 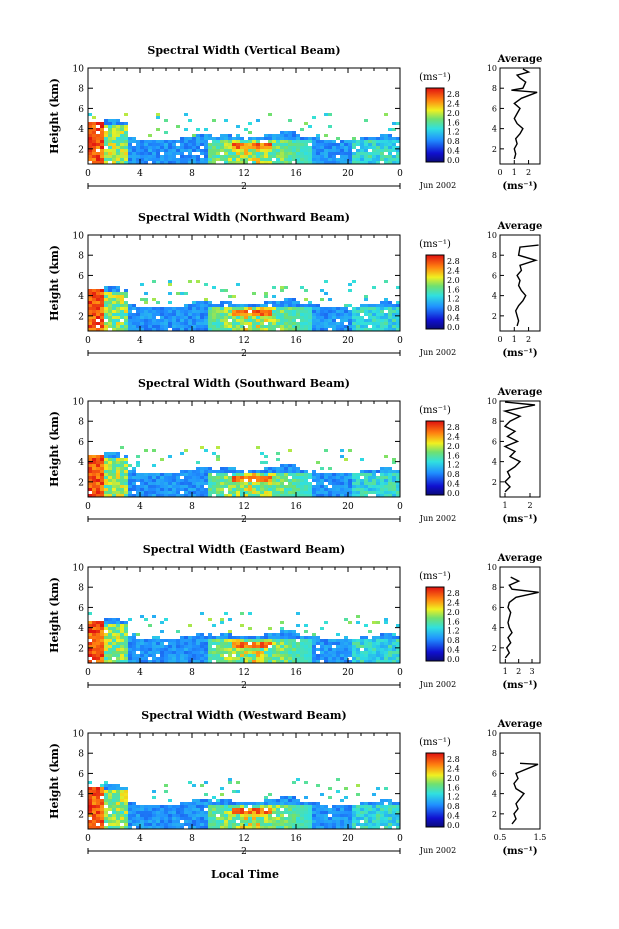 I want to click on avg-x-tick-label: 0, so click(x=499, y=339).